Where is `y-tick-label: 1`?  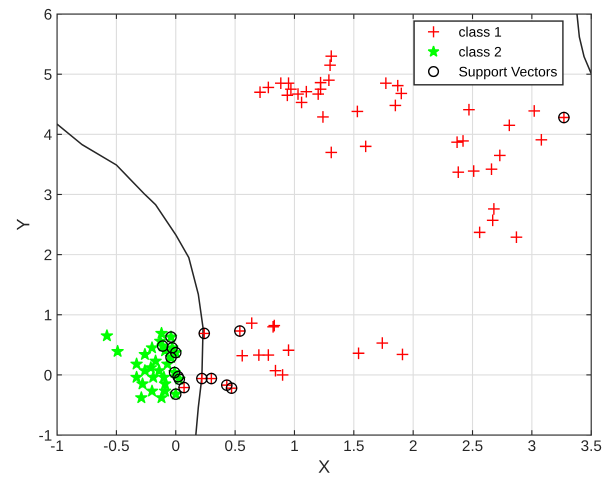
y-tick-label: 1 is located at coordinates (48, 315).